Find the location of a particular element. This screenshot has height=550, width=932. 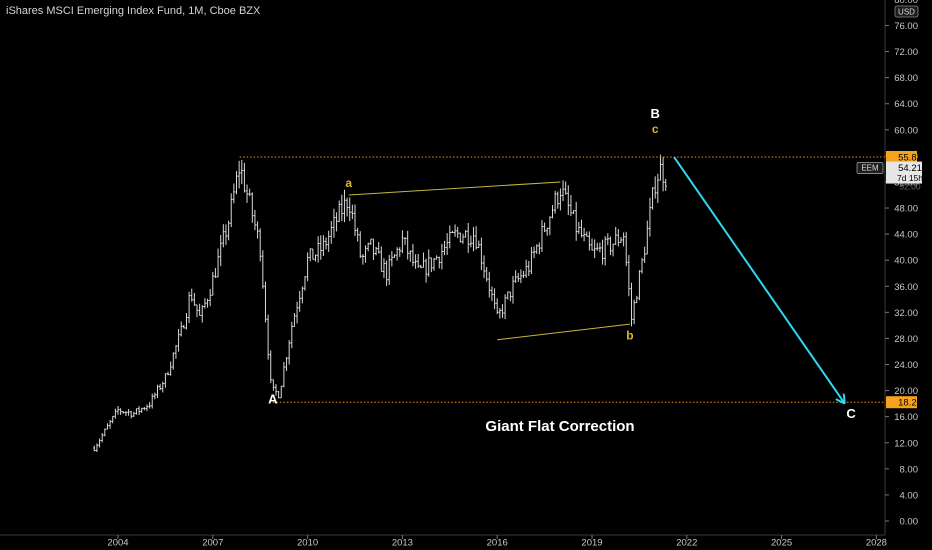

projection-arrow-line is located at coordinates (759, 280).